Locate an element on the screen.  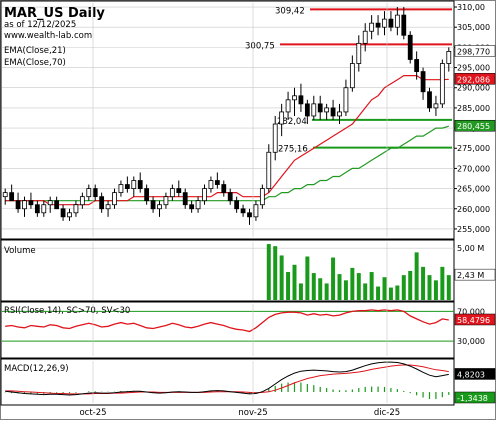
macd-axis: 4,8203 -1,3438 is located at coordinates (475, 386).